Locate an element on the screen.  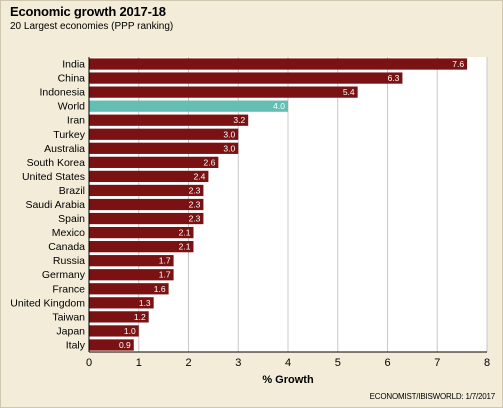
x-tick-label: 6 is located at coordinates (387, 363).